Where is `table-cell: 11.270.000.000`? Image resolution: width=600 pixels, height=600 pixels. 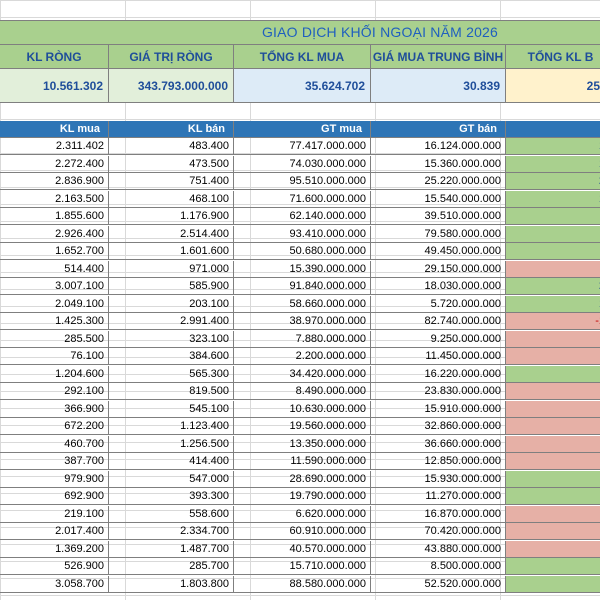 table-cell: 11.270.000.000 is located at coordinates (438, 496).